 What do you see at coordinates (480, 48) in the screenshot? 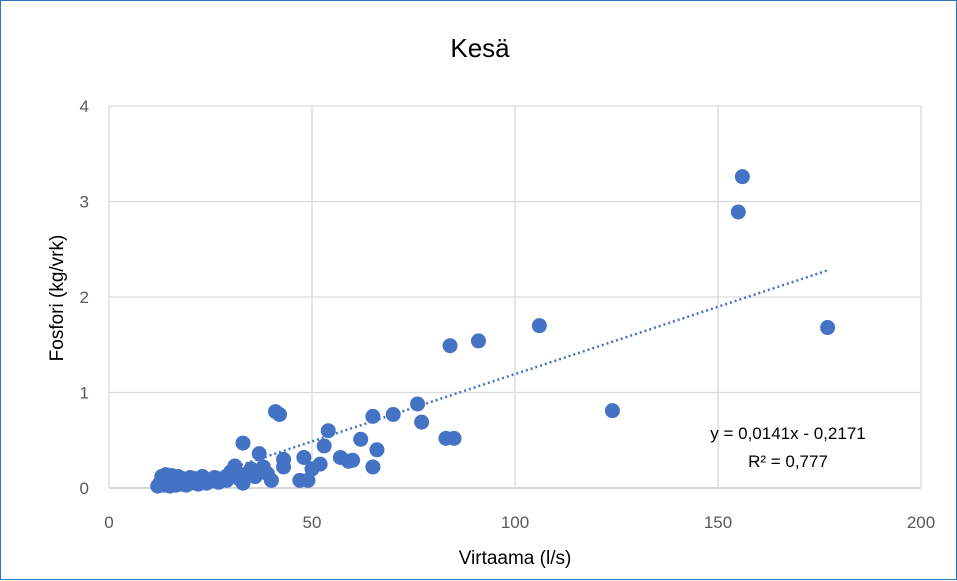
I see `chart-title: Kesä` at bounding box center [480, 48].